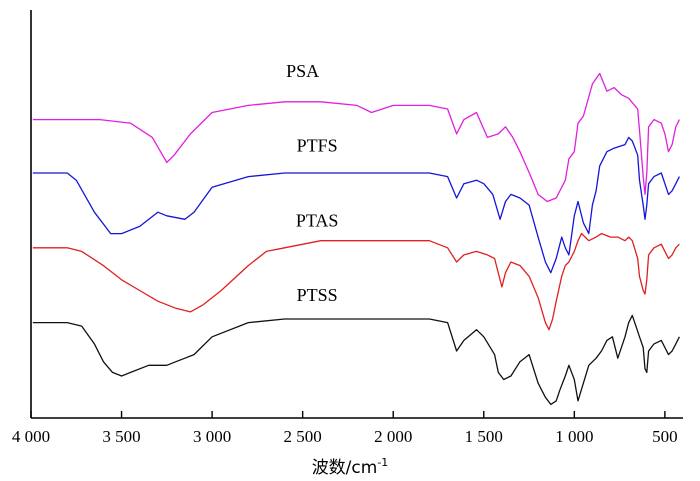  I want to click on series-labels: PSA PTFS PTAS PTSS, so click(312, 183).